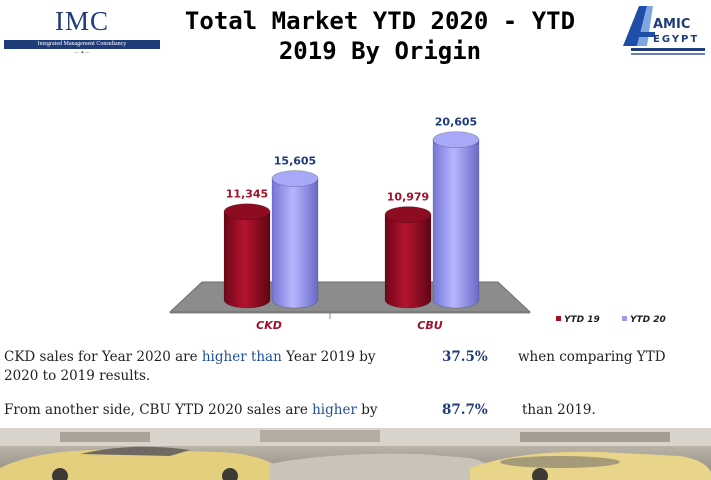 The height and width of the screenshot is (480, 711). Describe the element at coordinates (456, 122) in the screenshot. I see `data-label-cbu-ytd-20: 20,605` at that location.